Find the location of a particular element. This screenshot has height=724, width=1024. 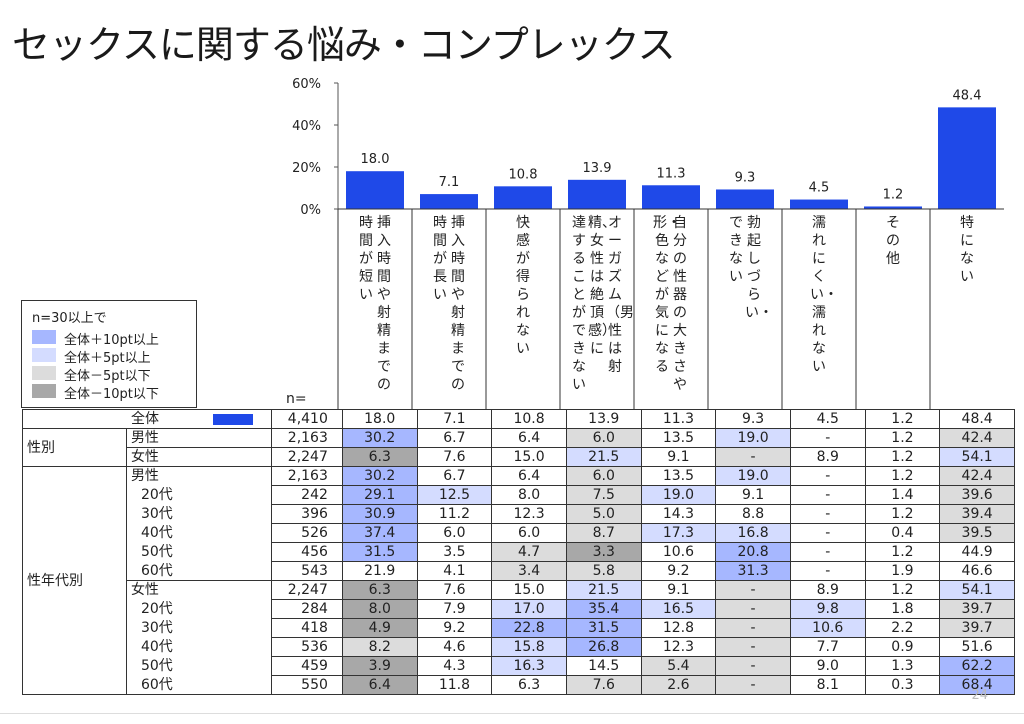

column-header: 自分の性器の大きさや 形・色などが気になる is located at coordinates (671, 309).